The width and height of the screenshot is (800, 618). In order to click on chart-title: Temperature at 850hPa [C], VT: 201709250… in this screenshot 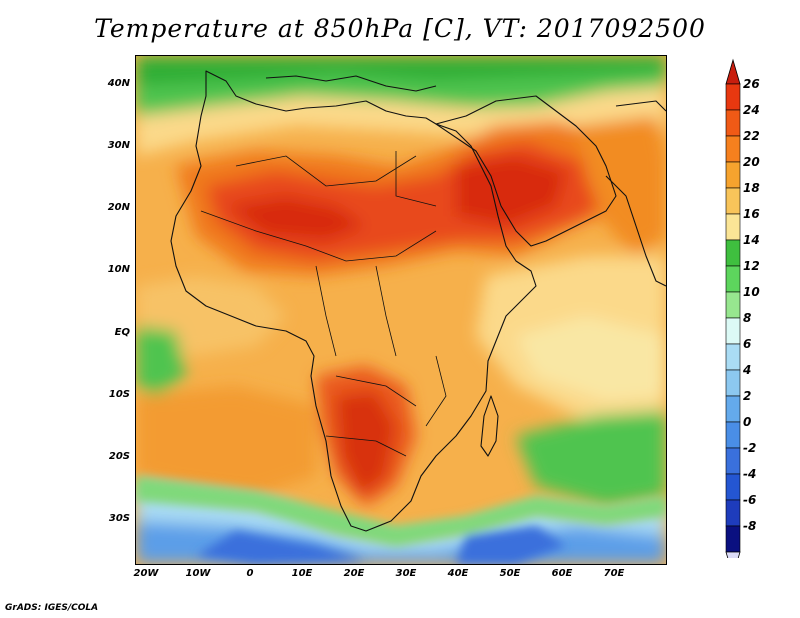, I will do `click(400, 28)`.